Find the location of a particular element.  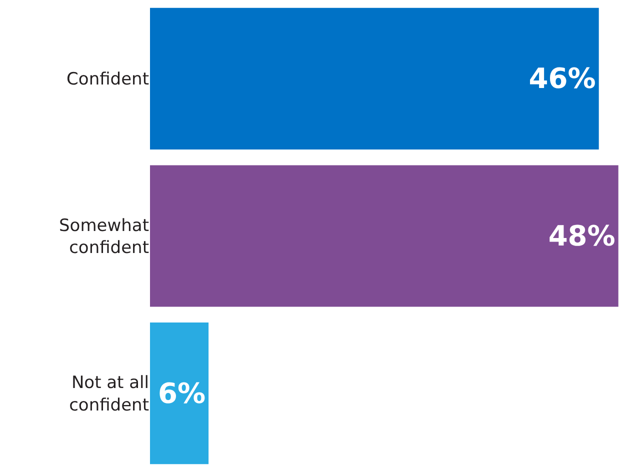

data-label: 46% is located at coordinates (562, 79).